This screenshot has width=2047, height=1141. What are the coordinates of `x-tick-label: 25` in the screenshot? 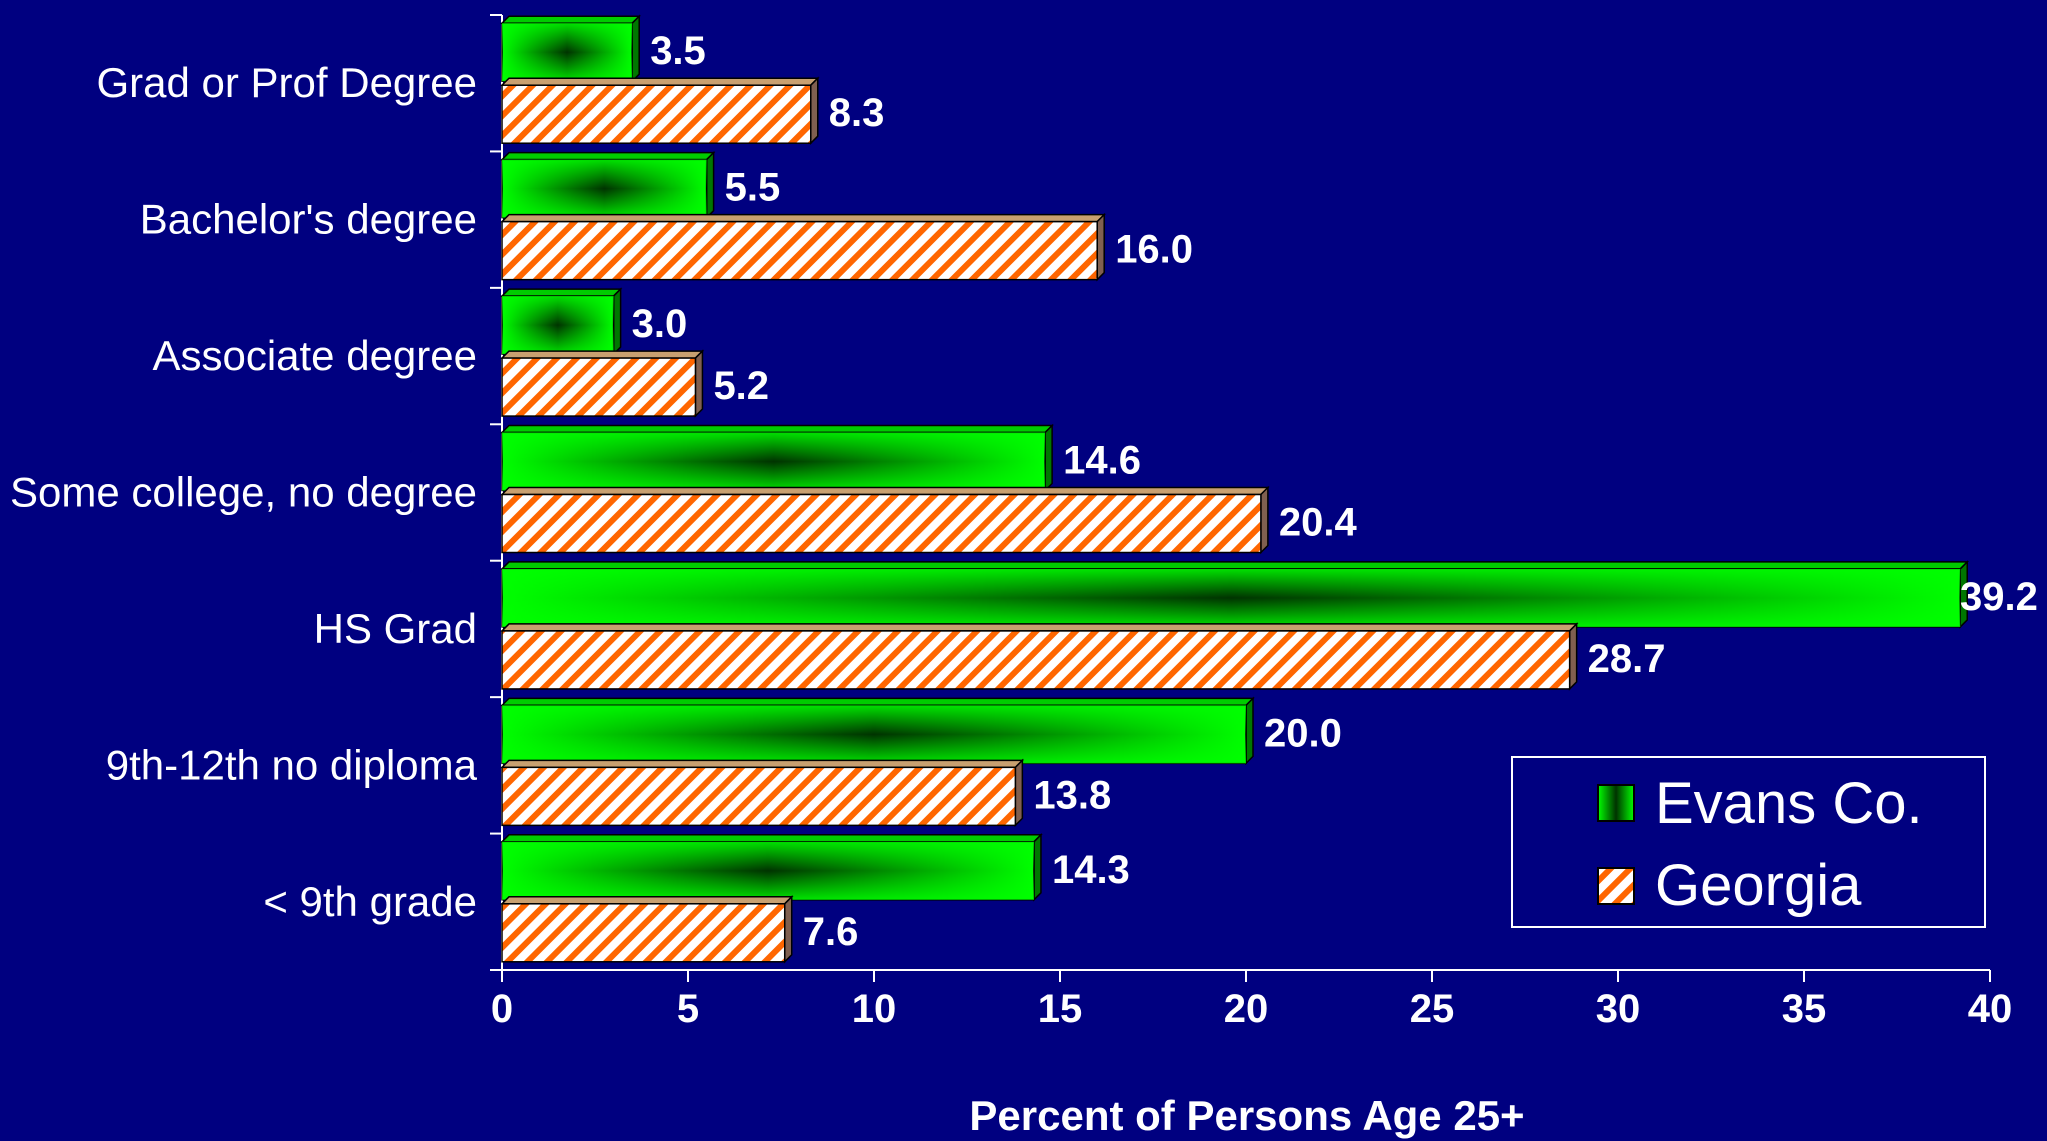 It's located at (1432, 1009).